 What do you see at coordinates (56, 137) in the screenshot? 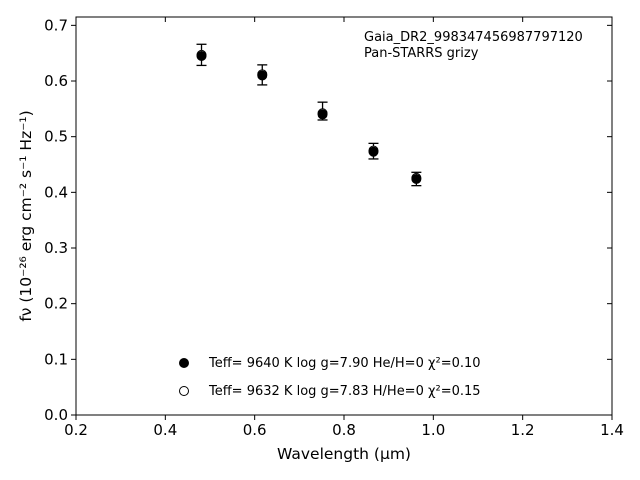
I see `y-tick-label-5: 0.5` at bounding box center [56, 137].